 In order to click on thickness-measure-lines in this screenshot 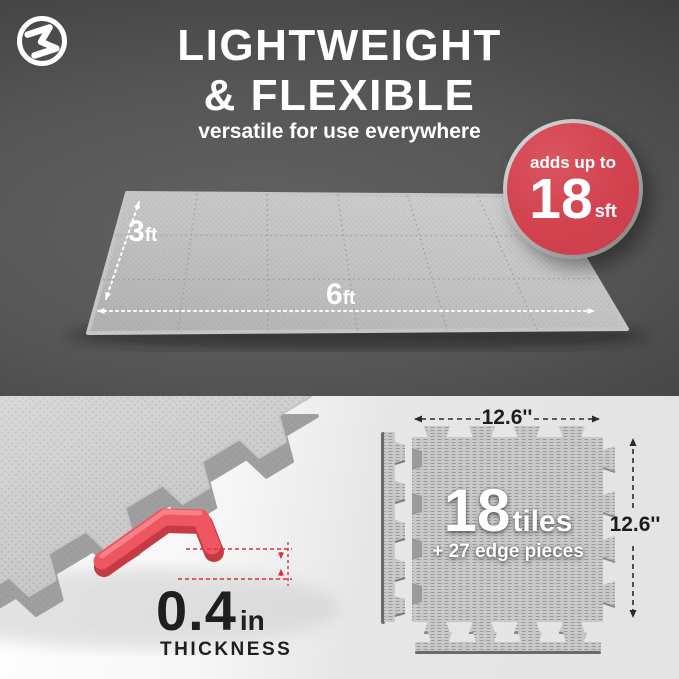, I will do `click(235, 564)`.